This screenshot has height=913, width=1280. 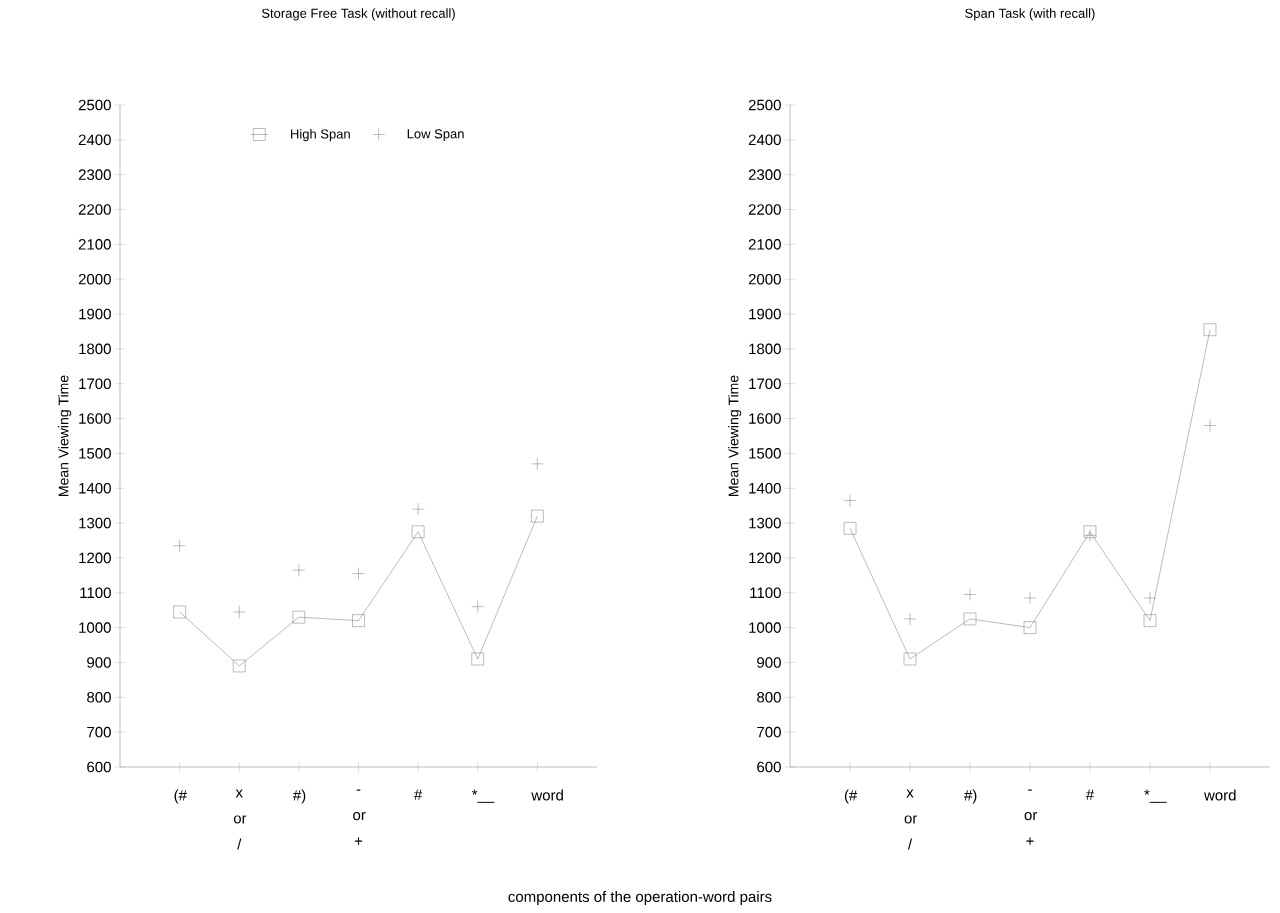 I want to click on legend-label: Low Span, so click(x=435, y=135).